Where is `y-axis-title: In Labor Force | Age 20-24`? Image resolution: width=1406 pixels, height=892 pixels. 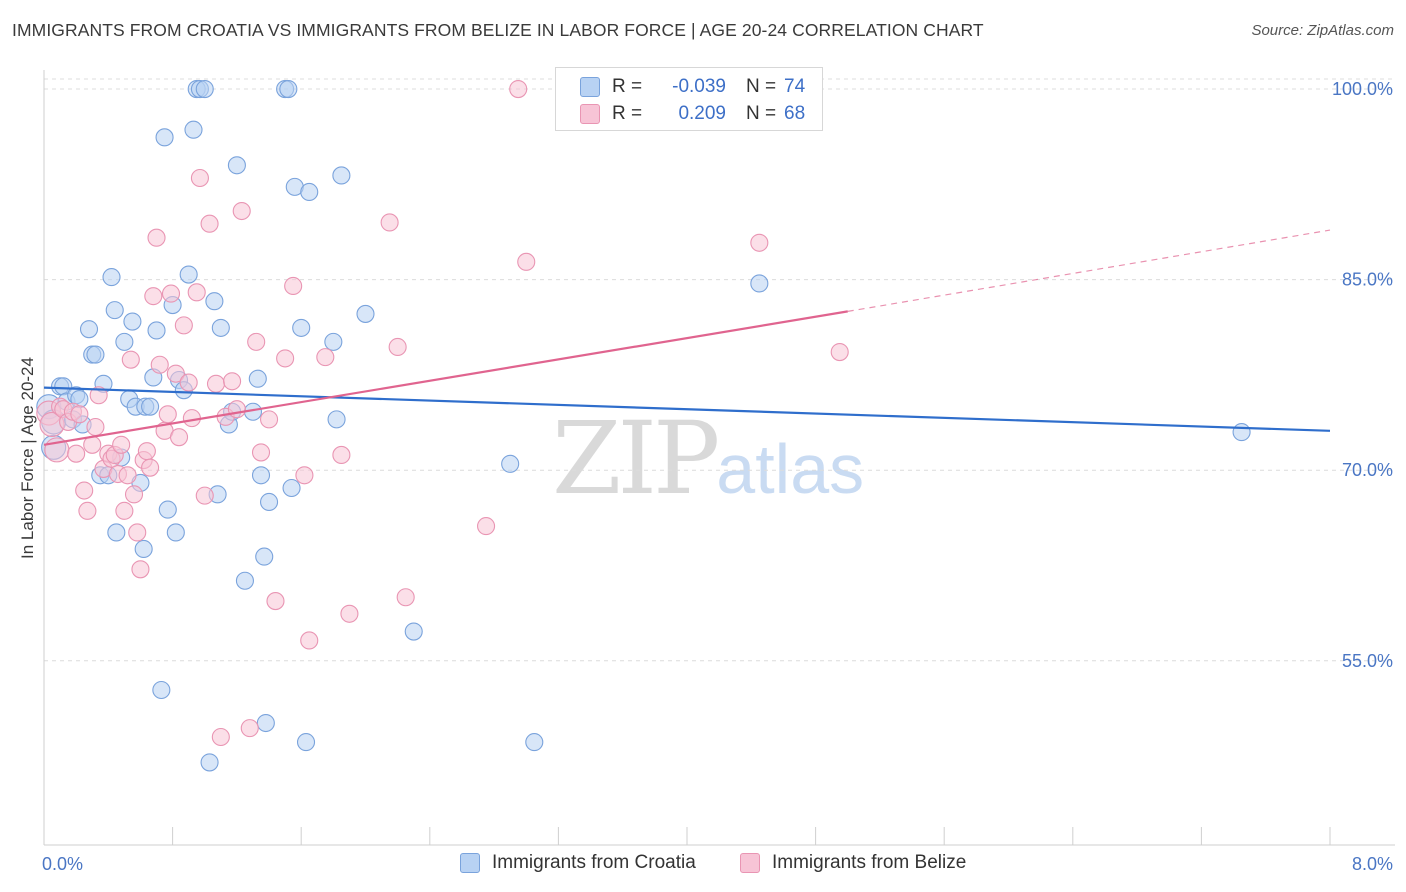
y-axis-title: In Labor Force | Age 20-24 is located at coordinates (27, 458).